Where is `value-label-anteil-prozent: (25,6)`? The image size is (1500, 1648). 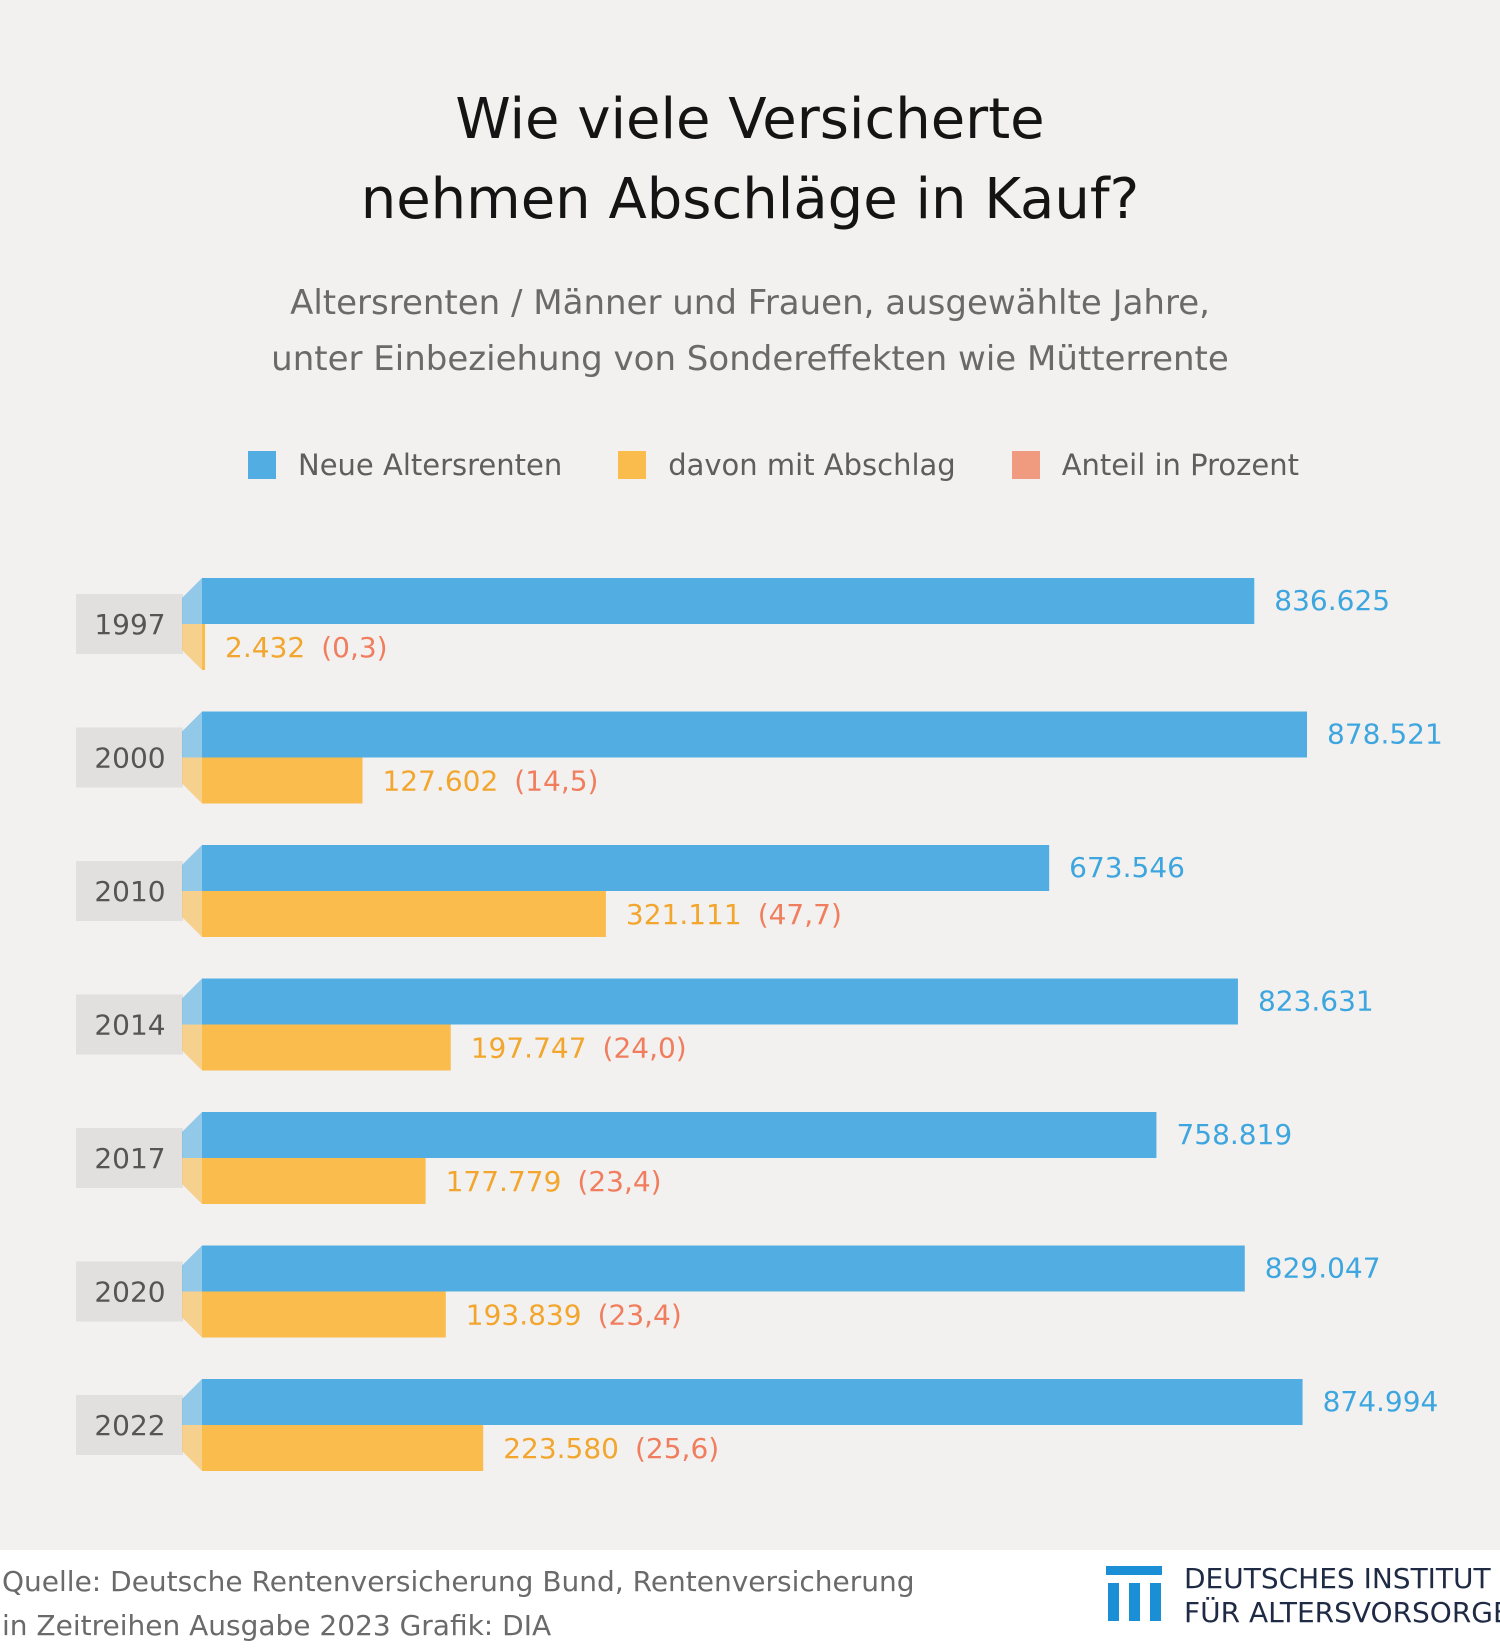
value-label-anteil-prozent: (25,6) is located at coordinates (677, 1448).